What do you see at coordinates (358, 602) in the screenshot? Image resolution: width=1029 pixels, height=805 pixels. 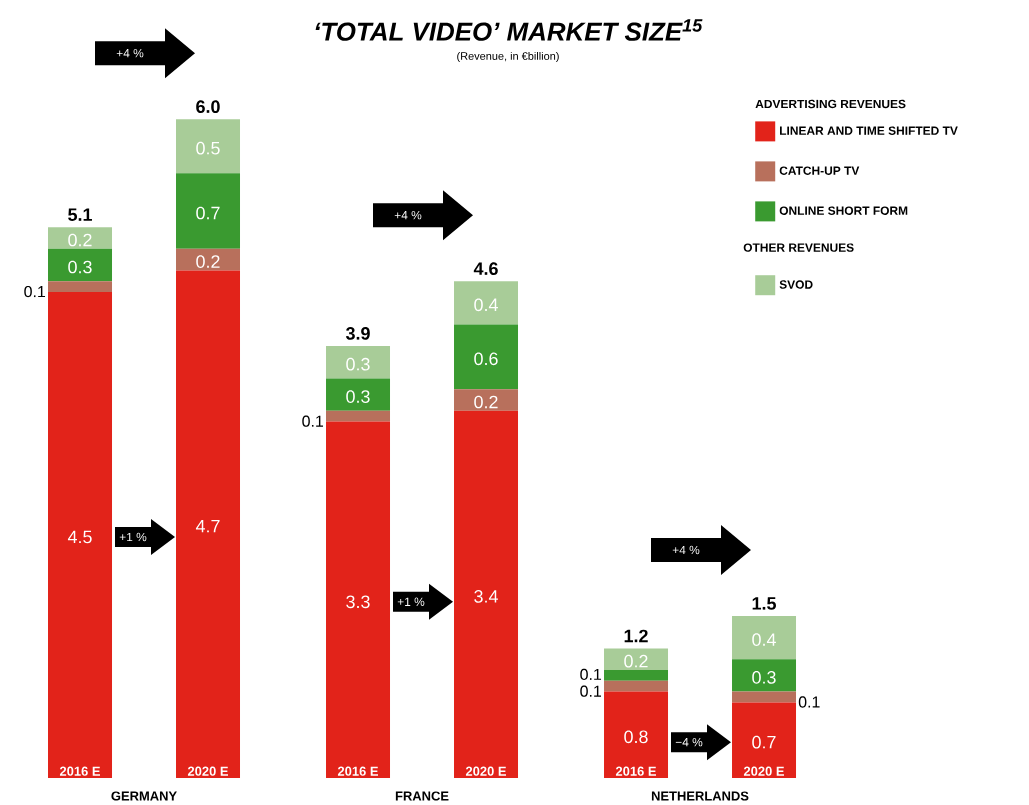 I see `data-label: 3.3` at bounding box center [358, 602].